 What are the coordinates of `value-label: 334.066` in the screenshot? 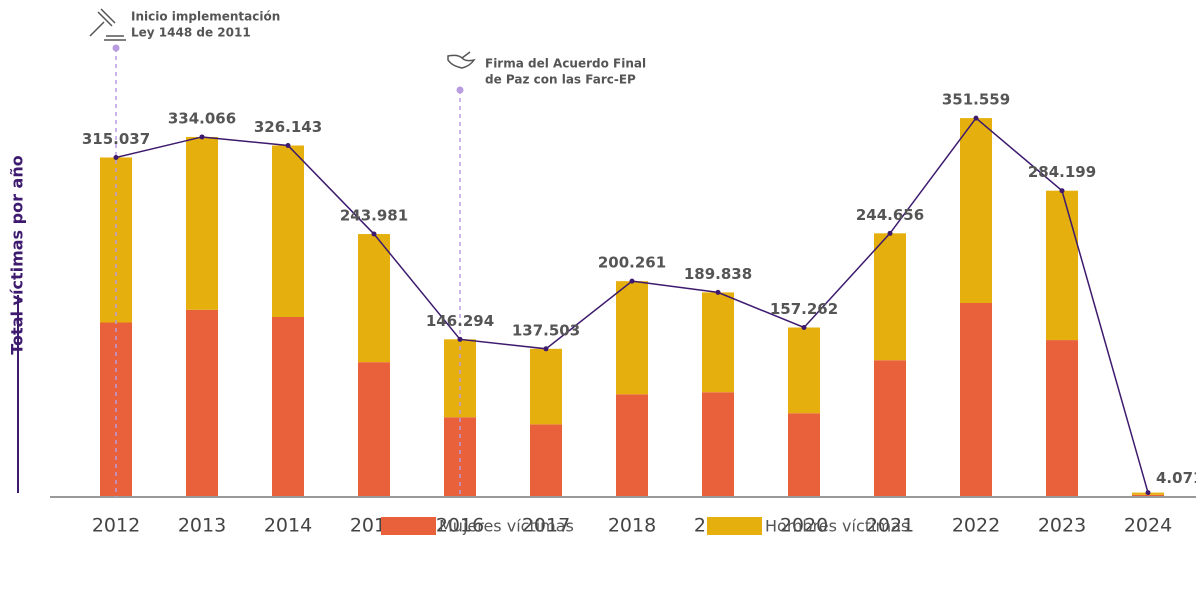 It's located at (202, 118).